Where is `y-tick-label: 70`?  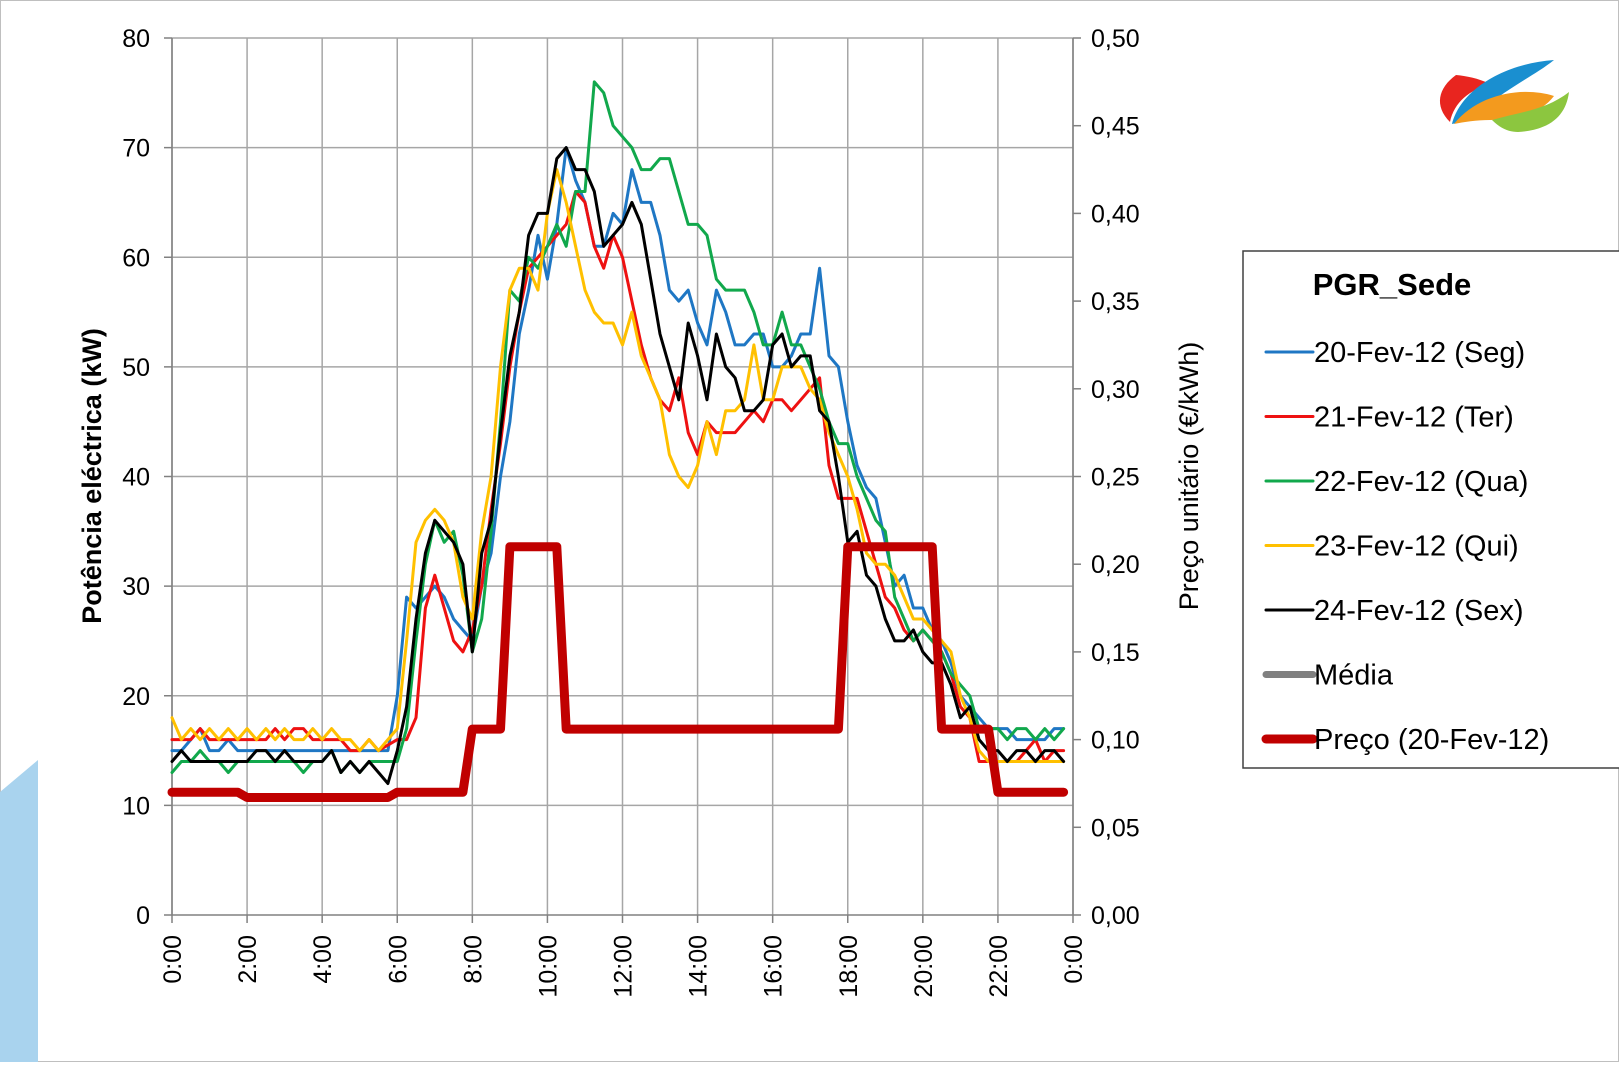
y-tick-label: 70 is located at coordinates (136, 149).